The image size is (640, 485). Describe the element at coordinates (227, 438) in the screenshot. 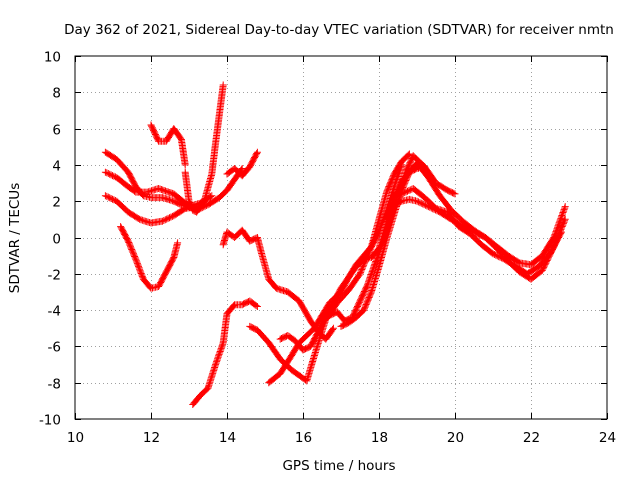

I see `x-tick-label: 14` at that location.